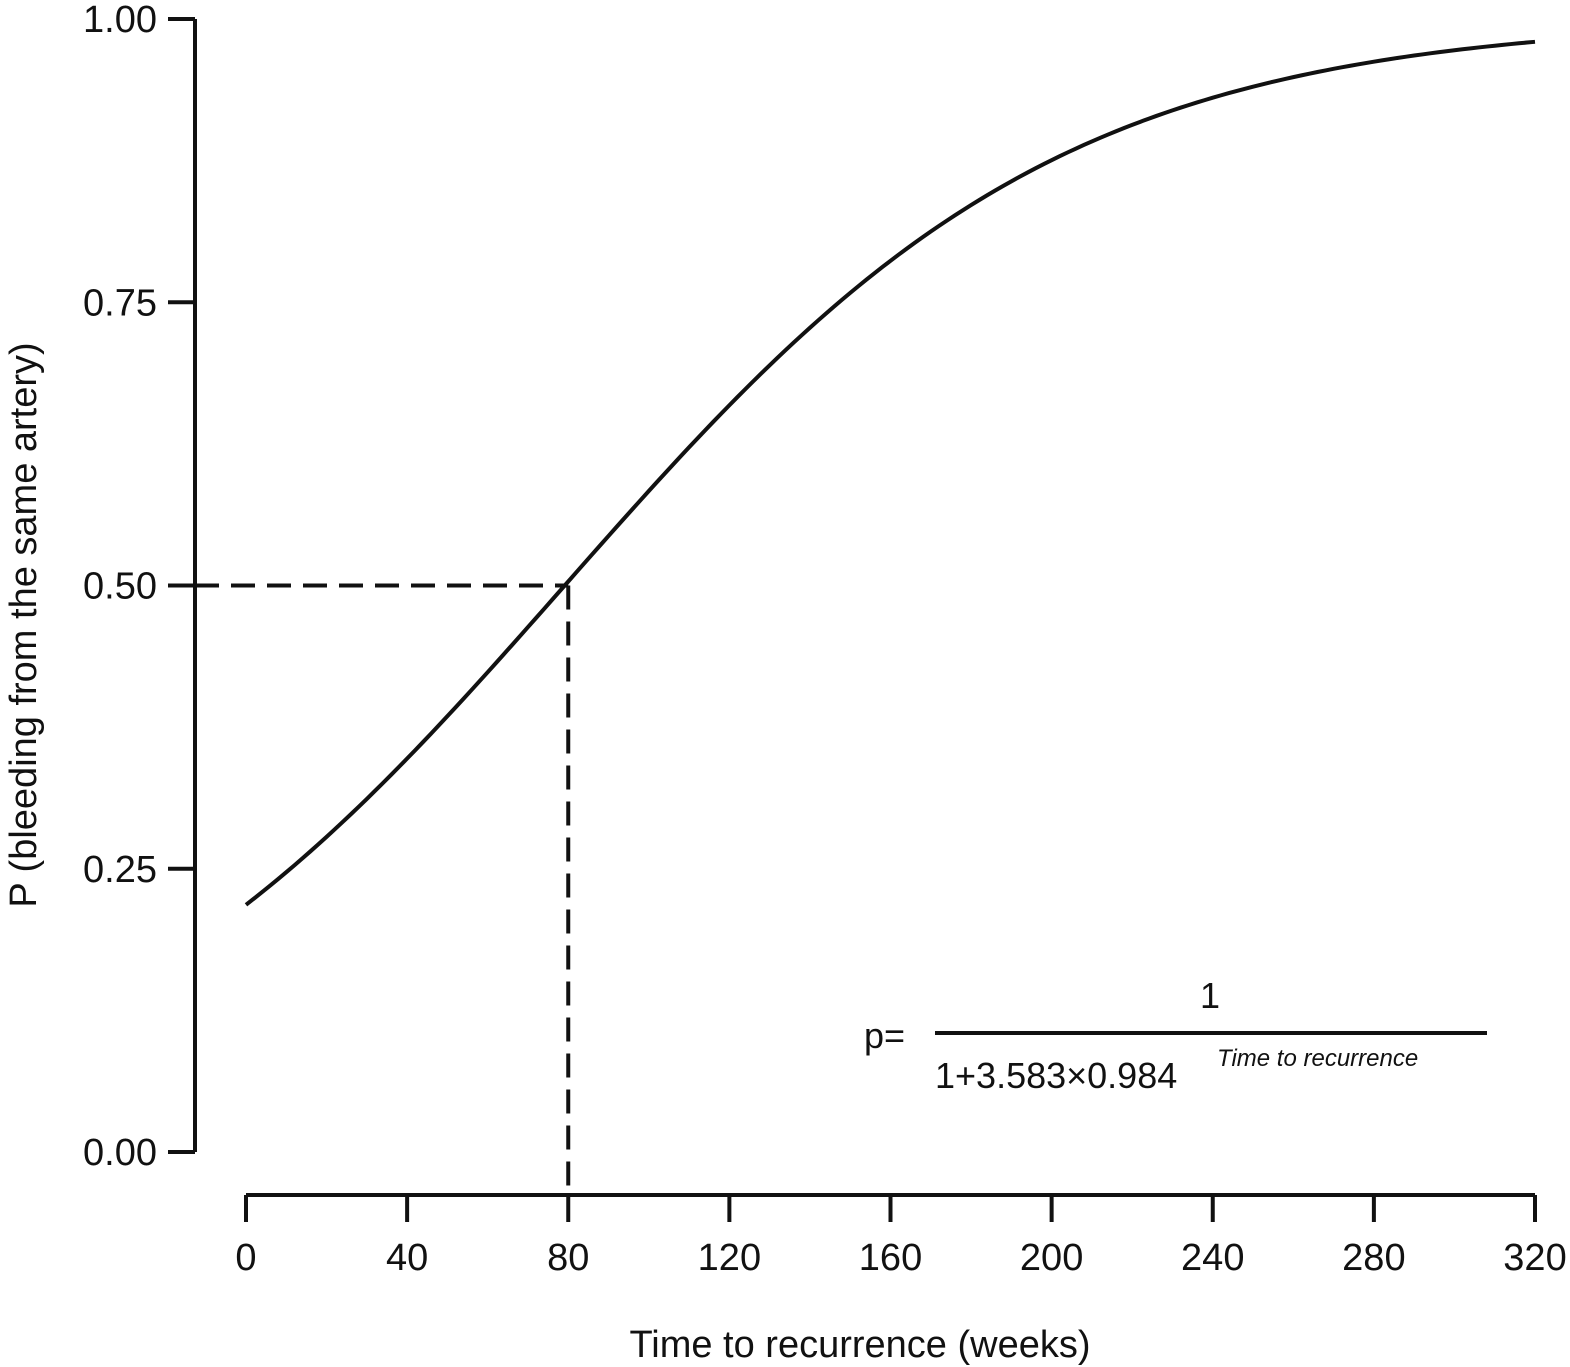 This screenshot has height=1367, width=1570. What do you see at coordinates (729, 1258) in the screenshot?
I see `x-tick-label: 120` at bounding box center [729, 1258].